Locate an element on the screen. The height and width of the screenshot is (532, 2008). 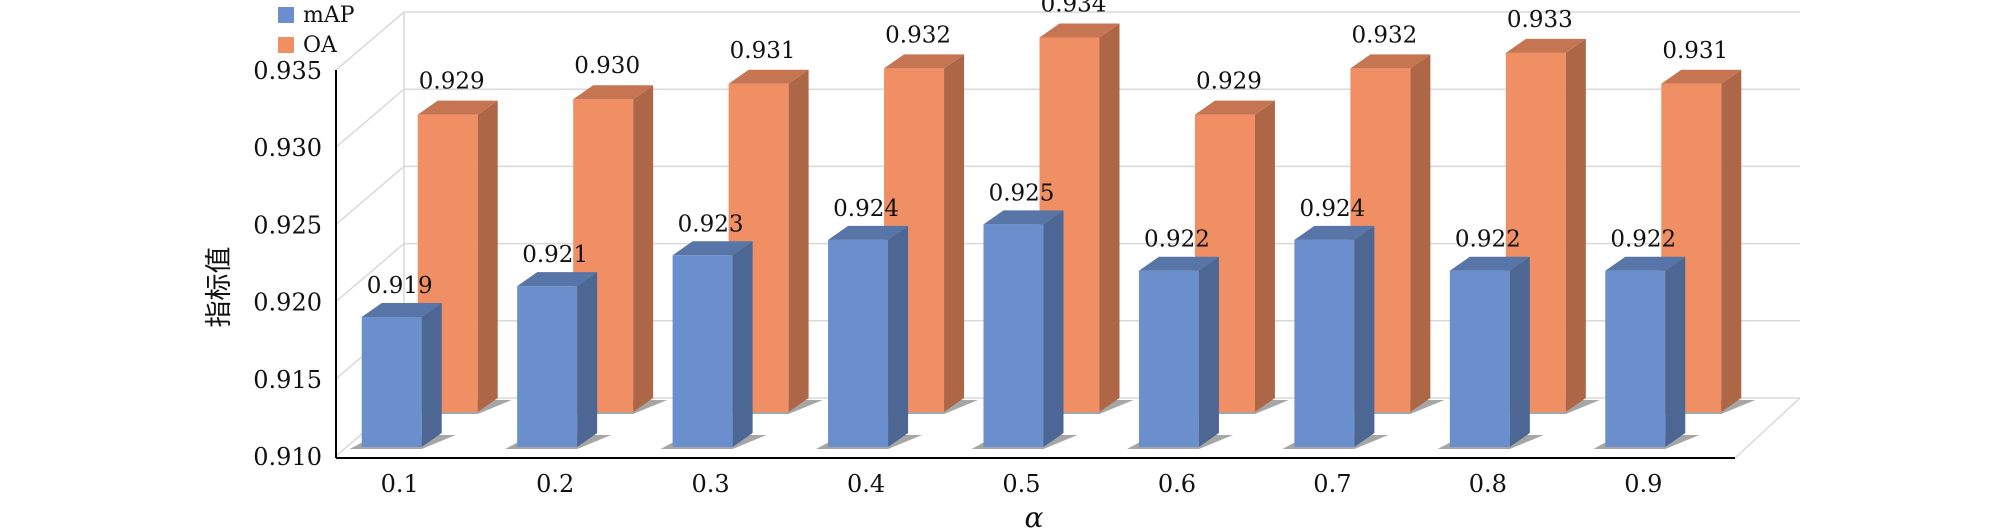
x-tick-label: 0.1 is located at coordinates (400, 484).